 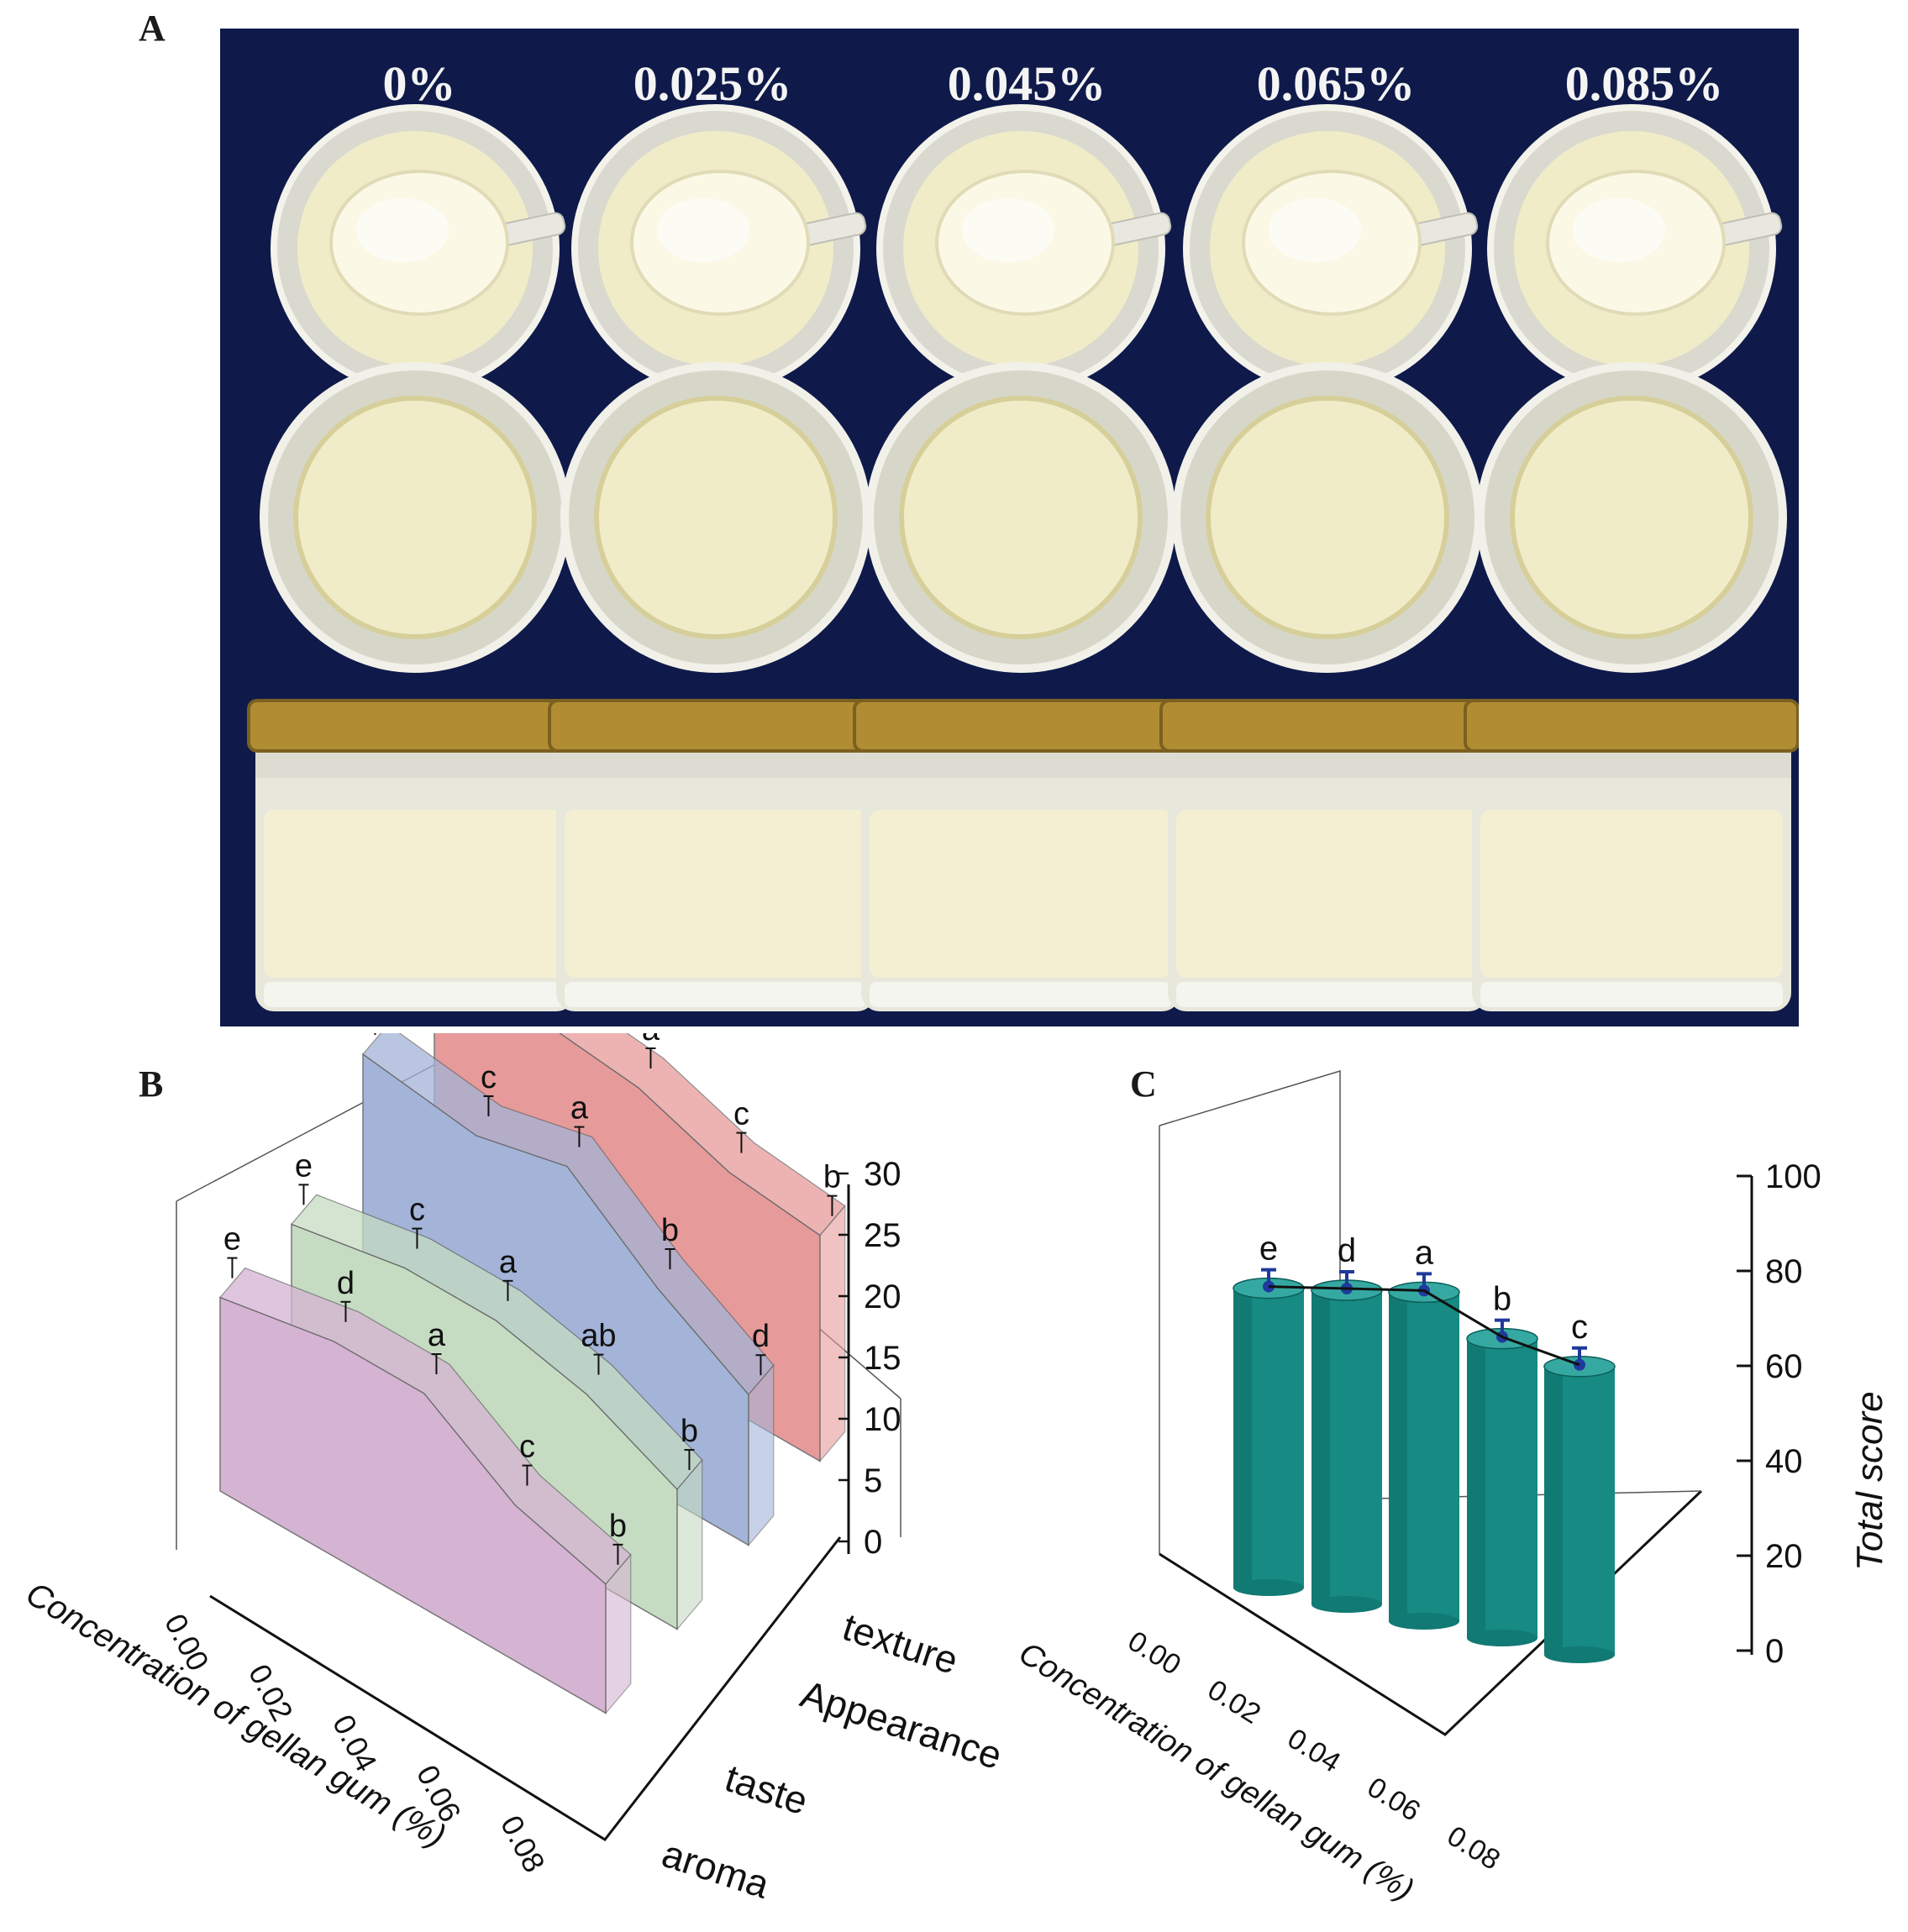 What do you see at coordinates (1336, 83) in the screenshot?
I see `concentration-label-3: 0.065%` at bounding box center [1336, 83].